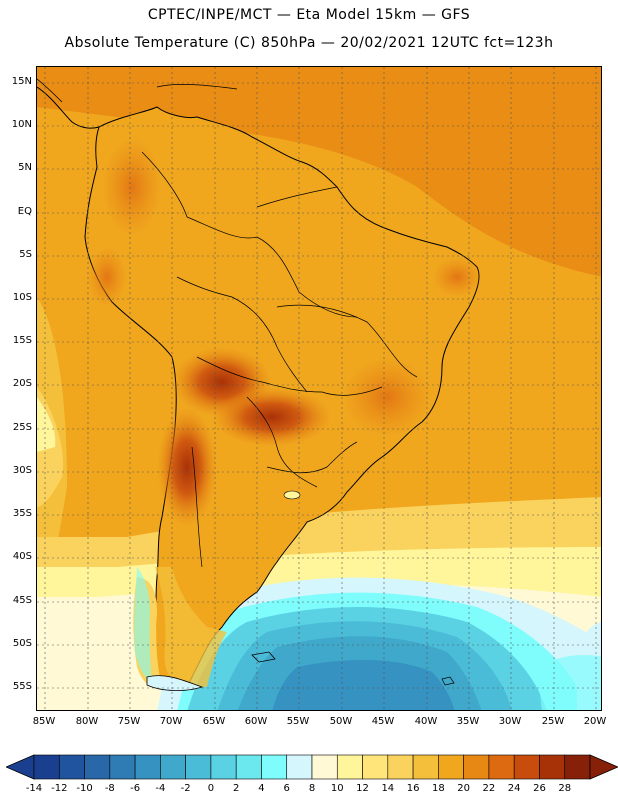 The width and height of the screenshot is (618, 800). I want to click on south-georgia, so click(448, 681).